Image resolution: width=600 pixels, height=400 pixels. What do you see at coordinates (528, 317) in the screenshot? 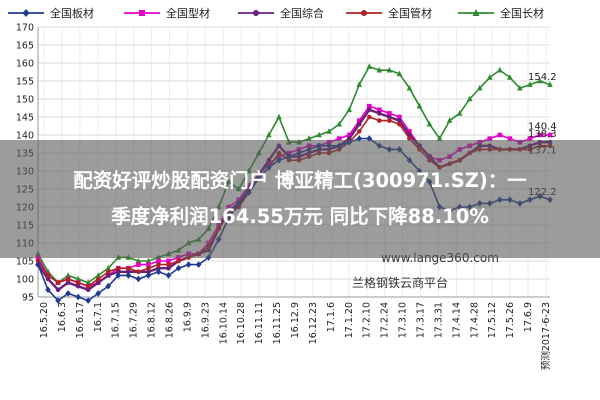
I see `x-tick-label: 17.6.9` at bounding box center [528, 317].